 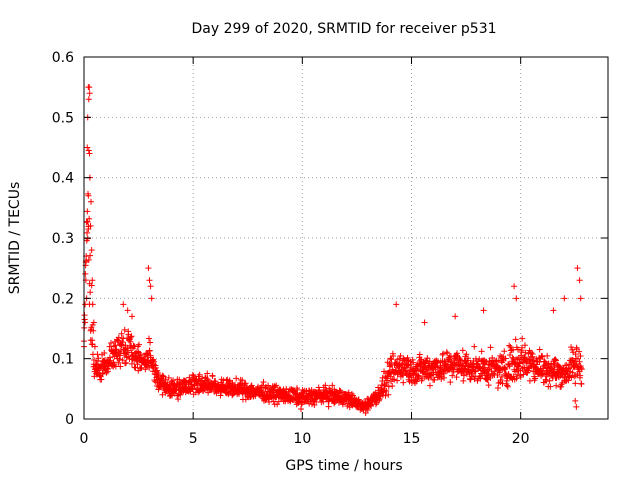 I want to click on x-tick-label: 15, so click(x=412, y=439).